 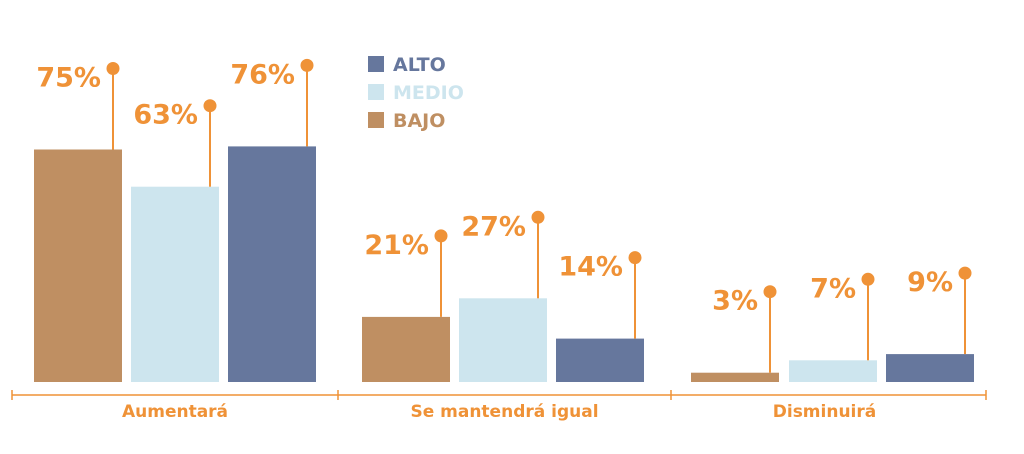 I want to click on value-label-bajo-2: 3%, so click(x=735, y=301).